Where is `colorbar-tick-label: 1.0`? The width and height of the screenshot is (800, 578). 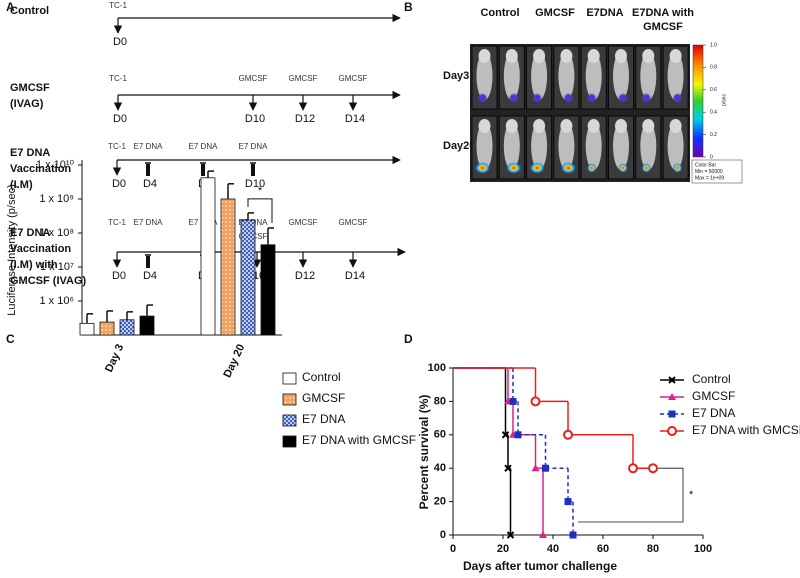 colorbar-tick-label: 1.0 is located at coordinates (713, 45).